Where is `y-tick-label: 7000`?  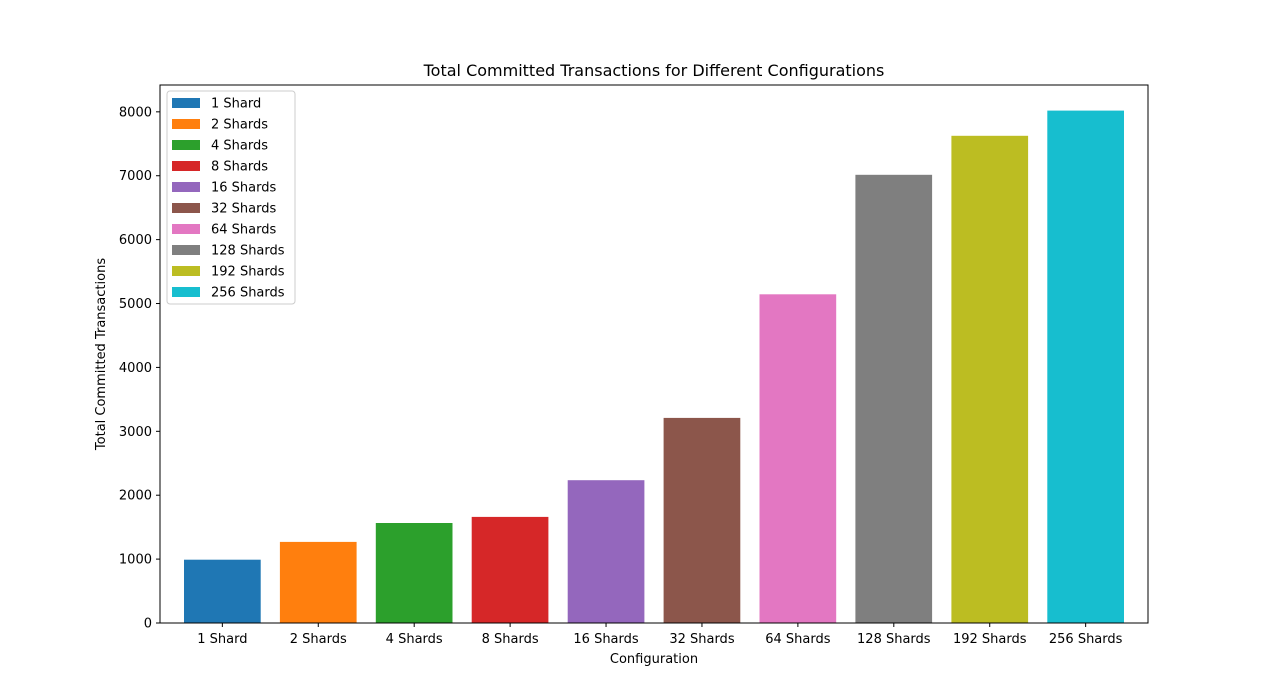
y-tick-label: 7000 is located at coordinates (135, 176).